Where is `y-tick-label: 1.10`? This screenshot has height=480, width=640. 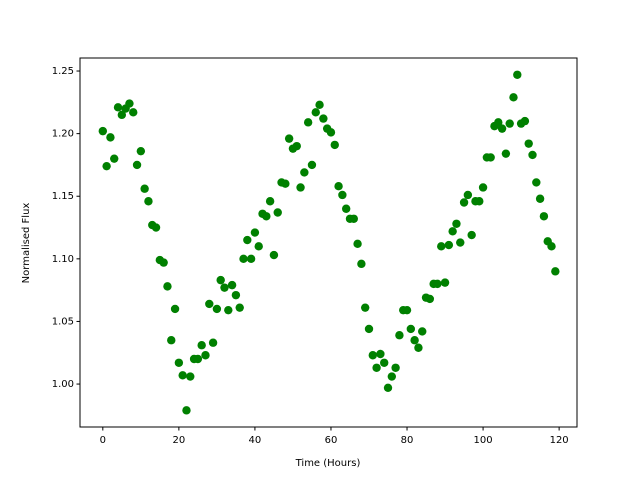
y-tick-label: 1.10 is located at coordinates (63, 259).